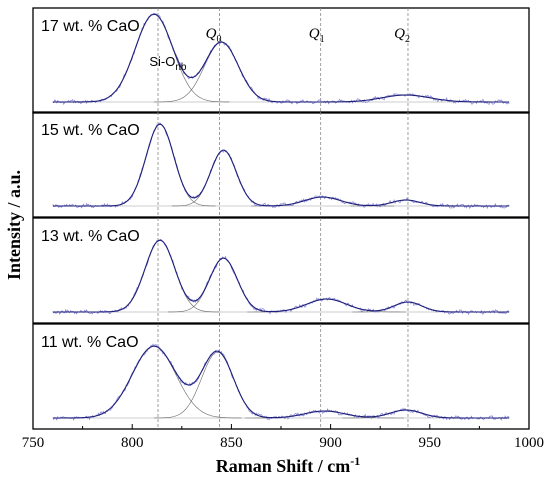 This screenshot has height=482, width=550. What do you see at coordinates (90, 130) in the screenshot?
I see `panel-label: 15 wt. % CaO` at bounding box center [90, 130].